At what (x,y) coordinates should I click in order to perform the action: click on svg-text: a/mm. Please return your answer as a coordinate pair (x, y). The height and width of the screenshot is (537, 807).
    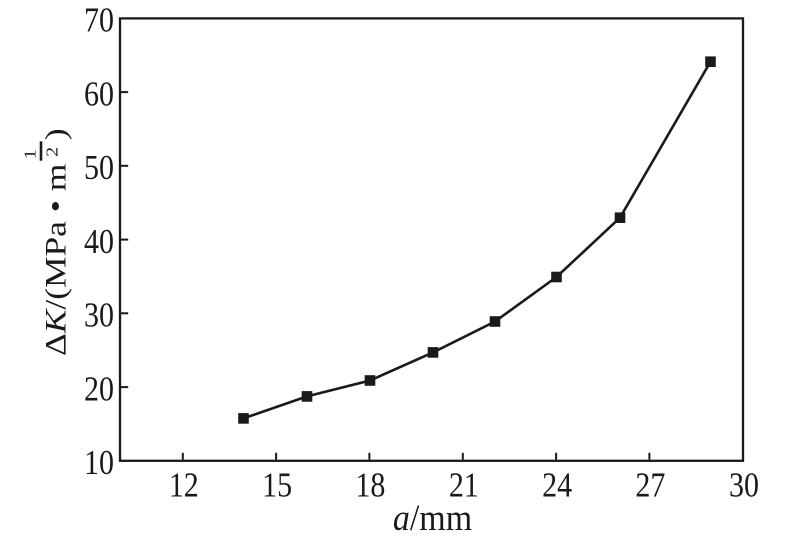
    Looking at the image, I should click on (433, 517).